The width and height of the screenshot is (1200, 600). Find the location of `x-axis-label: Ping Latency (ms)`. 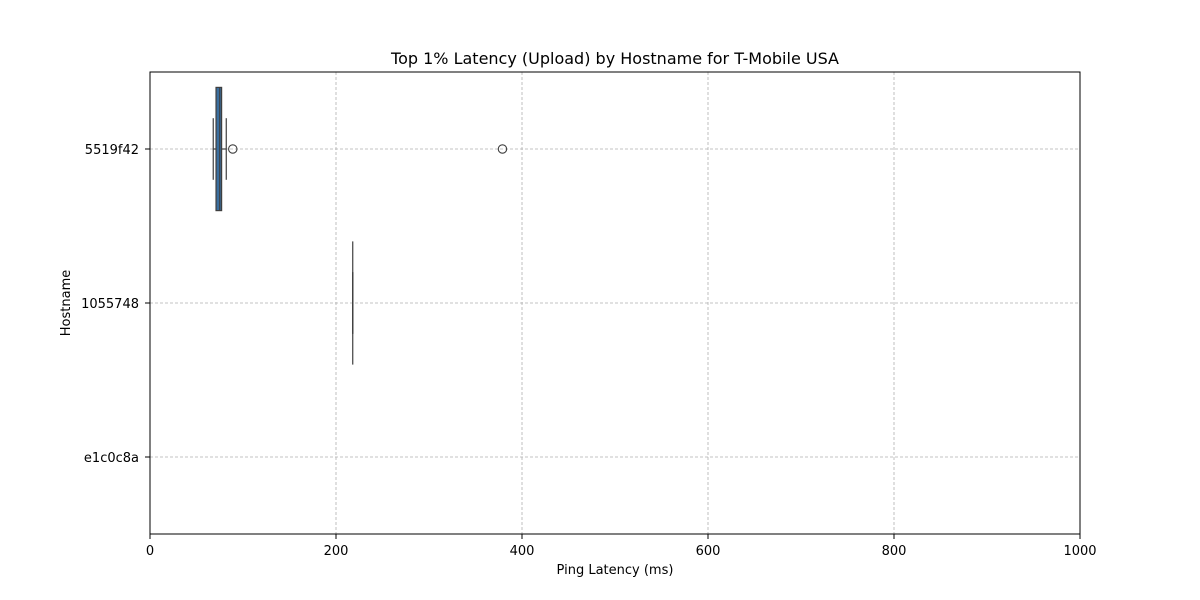

x-axis-label: Ping Latency (ms) is located at coordinates (615, 570).